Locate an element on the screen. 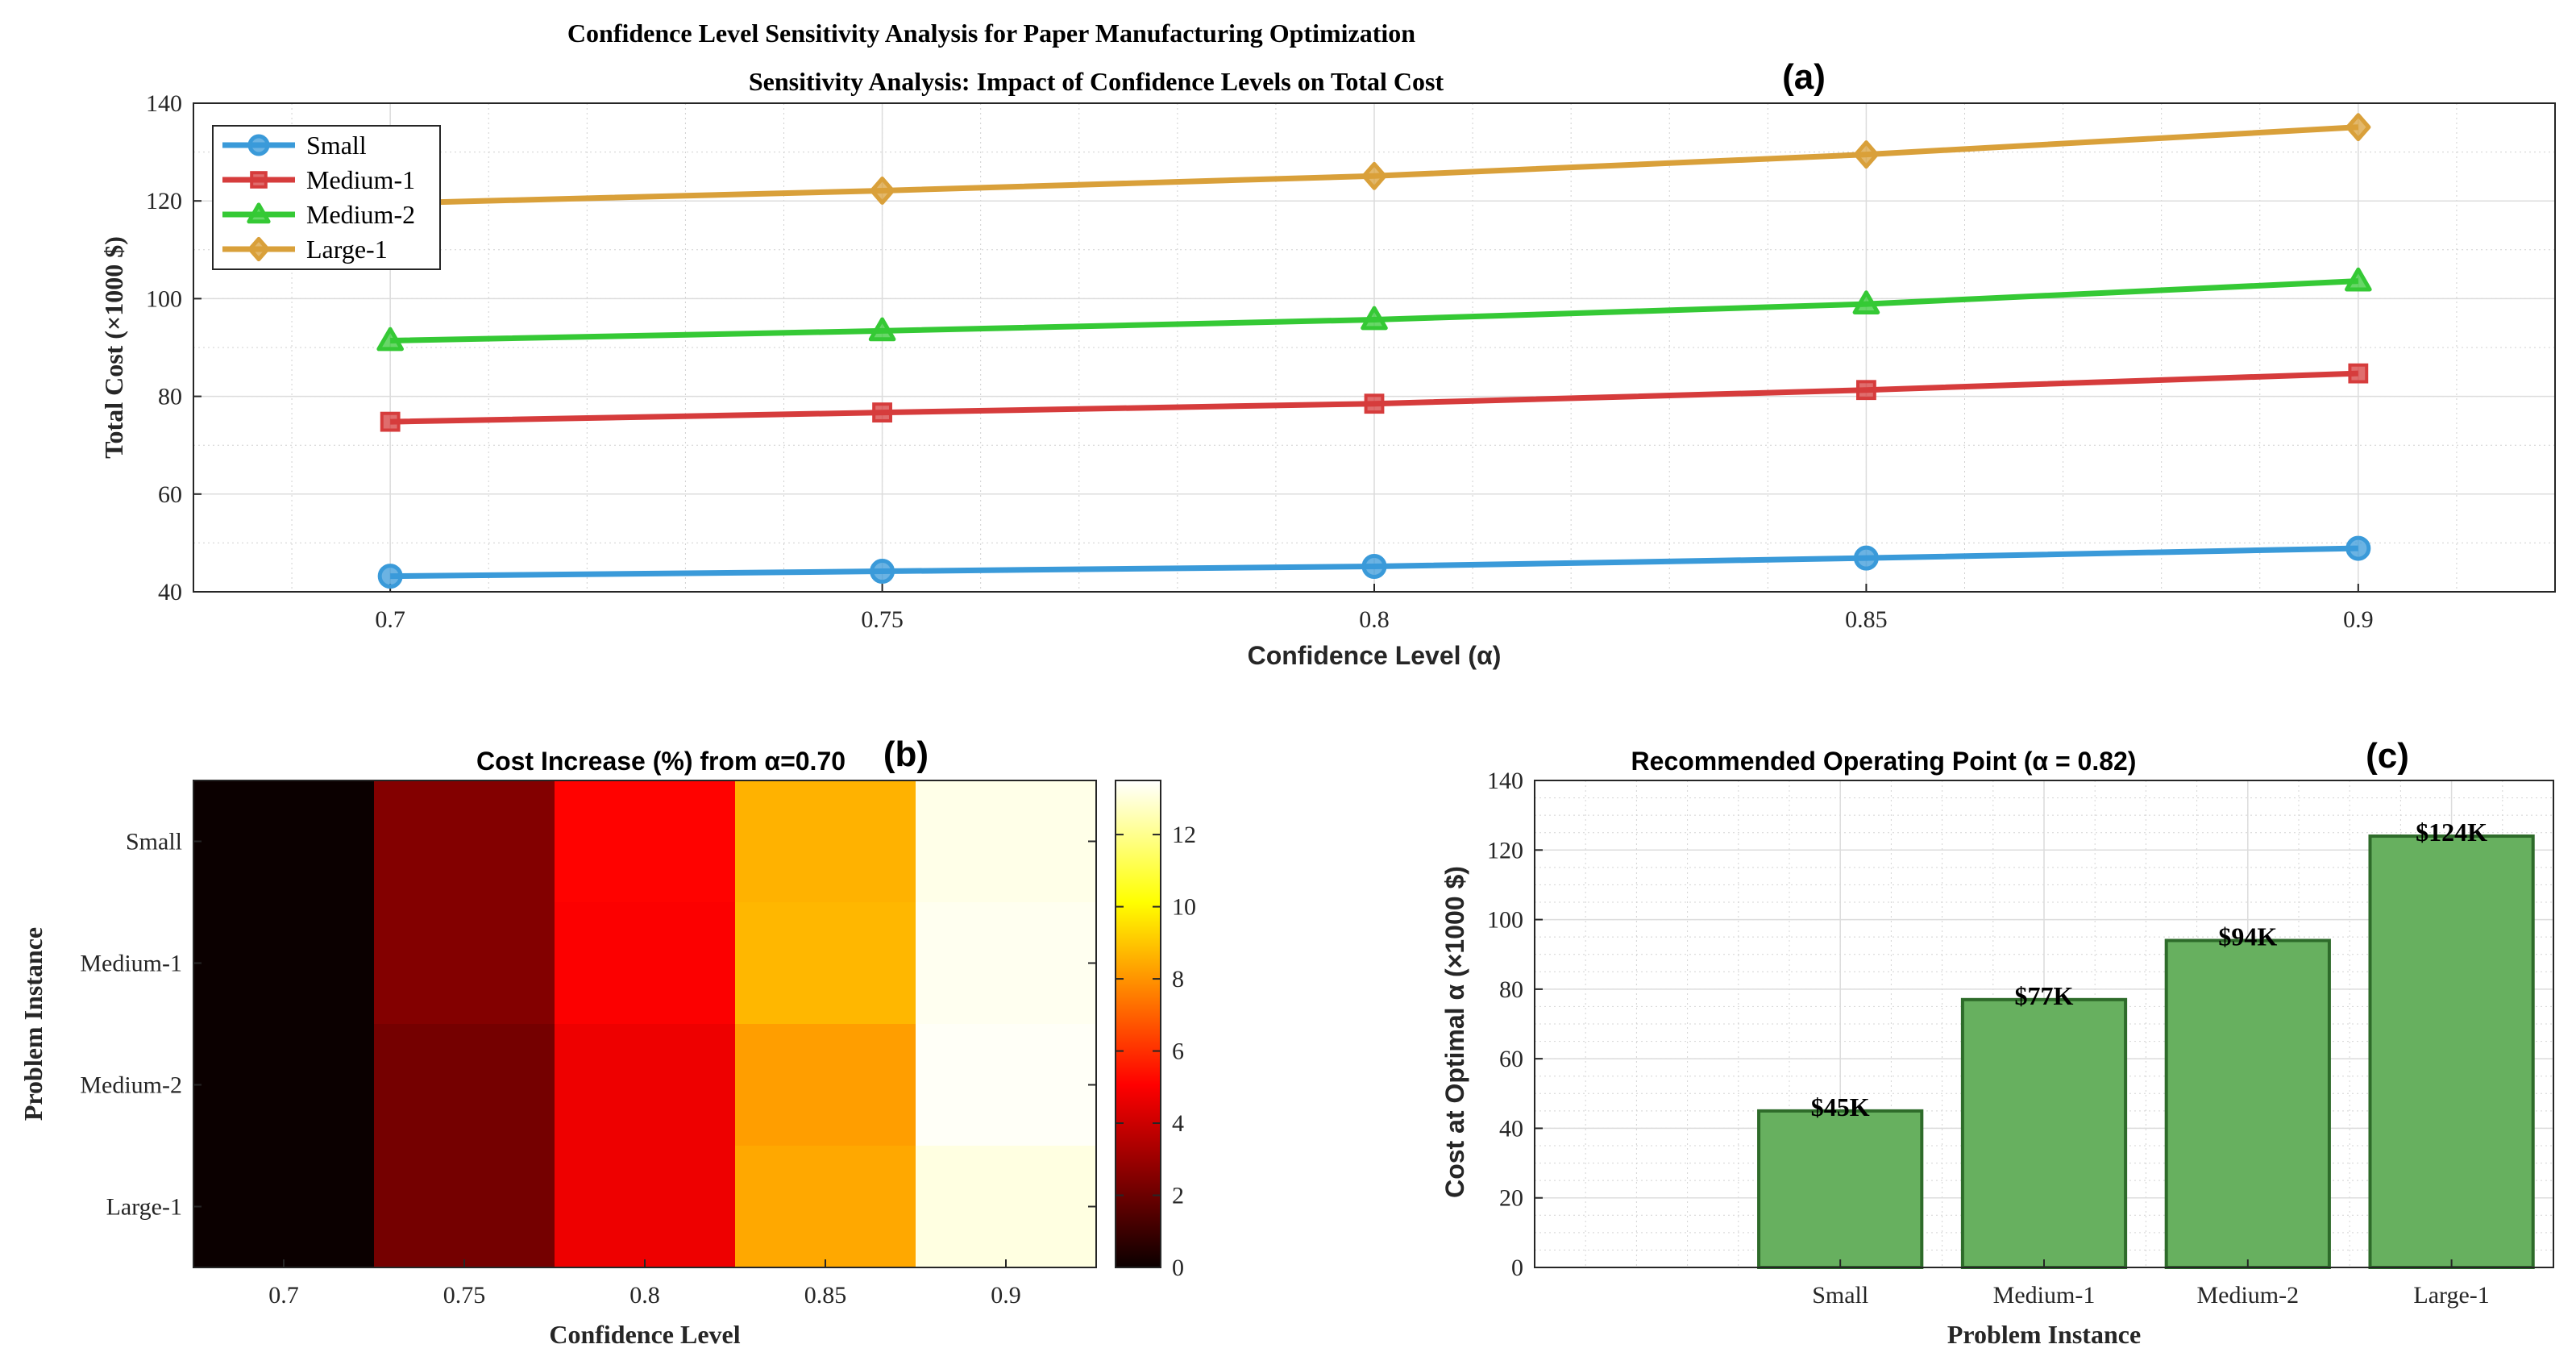  y-tick-label: 120 is located at coordinates (164, 201).